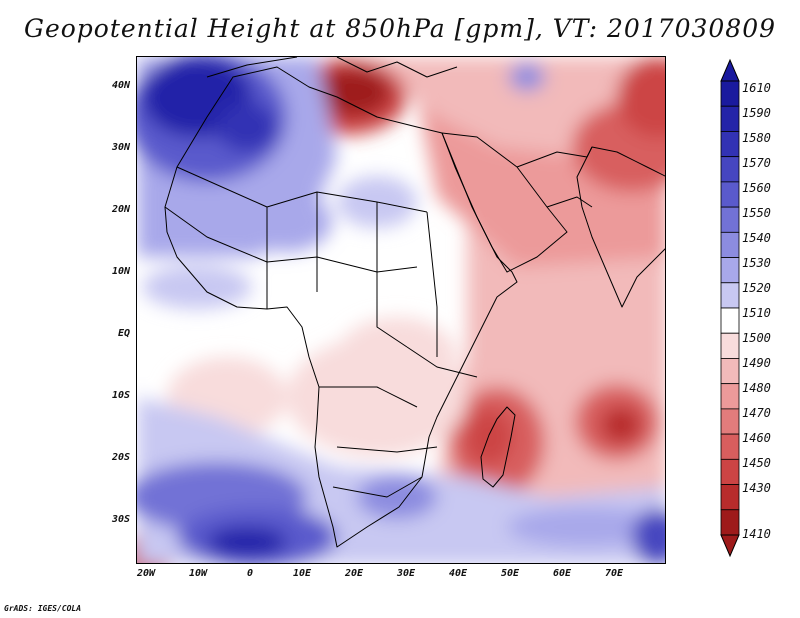 The height and width of the screenshot is (618, 800). Describe the element at coordinates (756, 313) in the screenshot. I see `colorbar-label-1510: 1510` at that location.